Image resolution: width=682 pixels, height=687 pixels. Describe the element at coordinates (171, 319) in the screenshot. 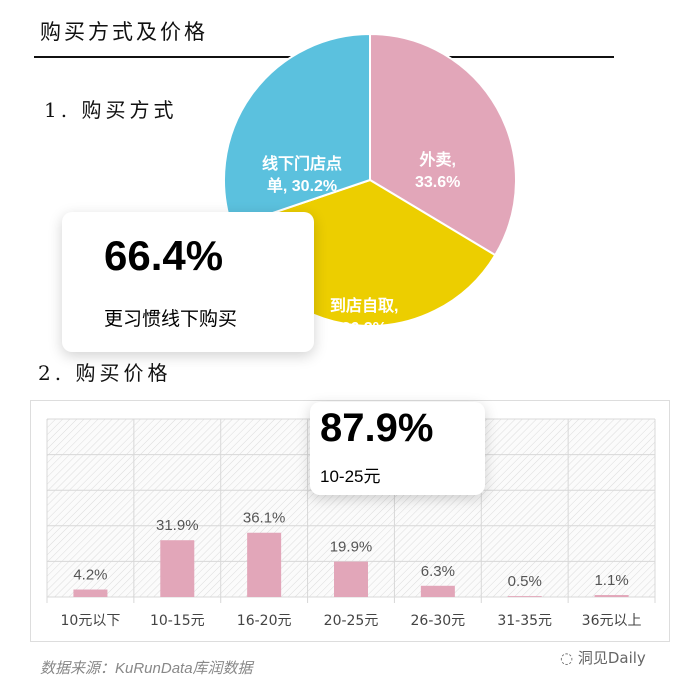

I see `callout-text: 更习惯线下购买` at that location.